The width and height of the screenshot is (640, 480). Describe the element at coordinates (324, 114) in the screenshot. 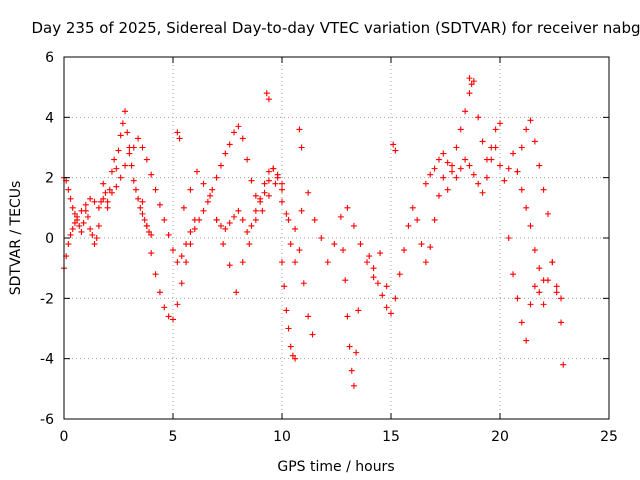

I see `series-isolated` at that location.